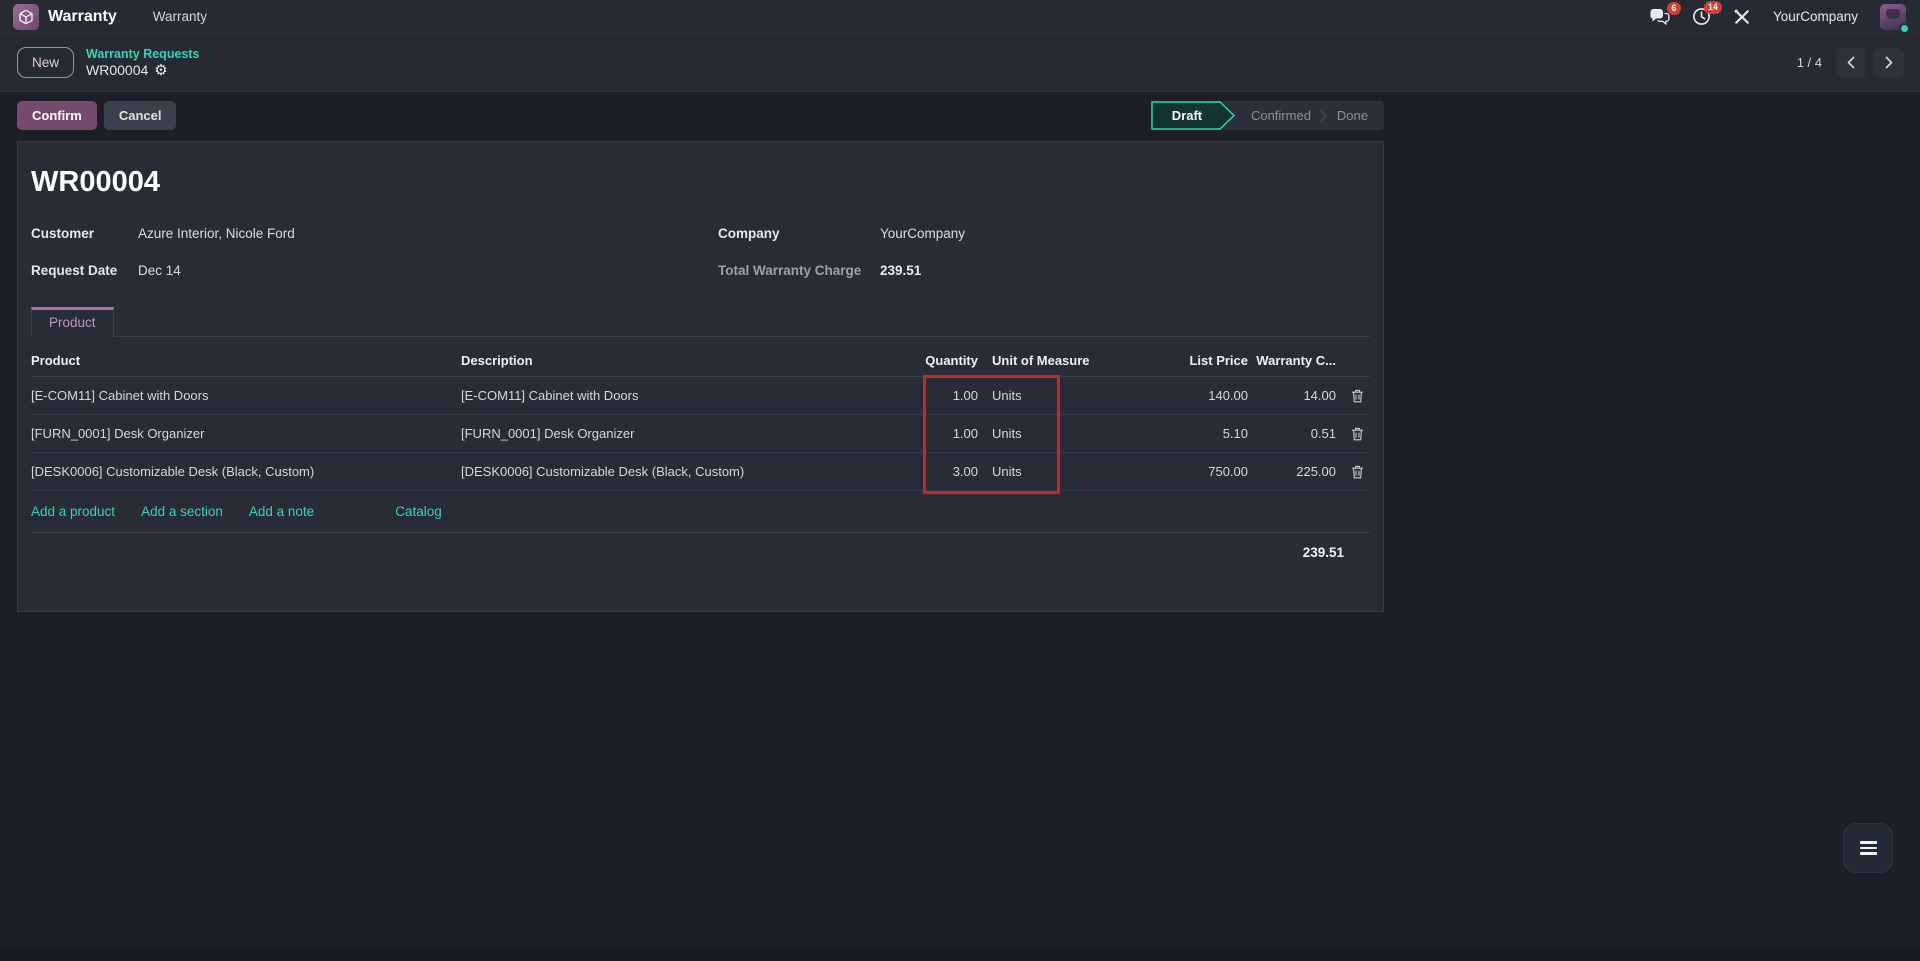  What do you see at coordinates (46, 62) in the screenshot?
I see `new-button: New` at bounding box center [46, 62].